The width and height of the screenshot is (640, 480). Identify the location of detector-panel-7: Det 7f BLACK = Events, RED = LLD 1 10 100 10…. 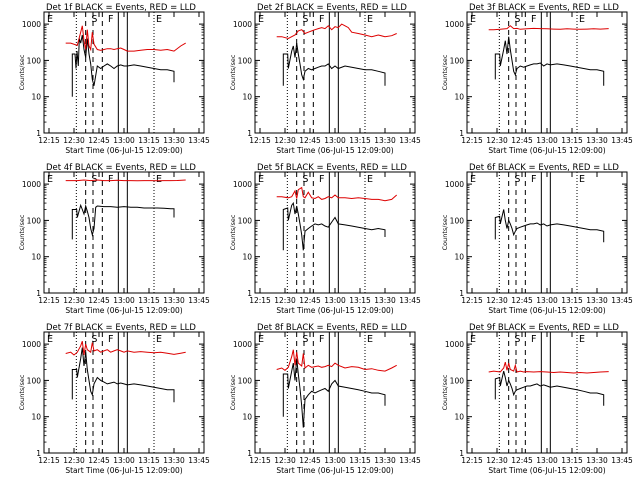
(114, 399).